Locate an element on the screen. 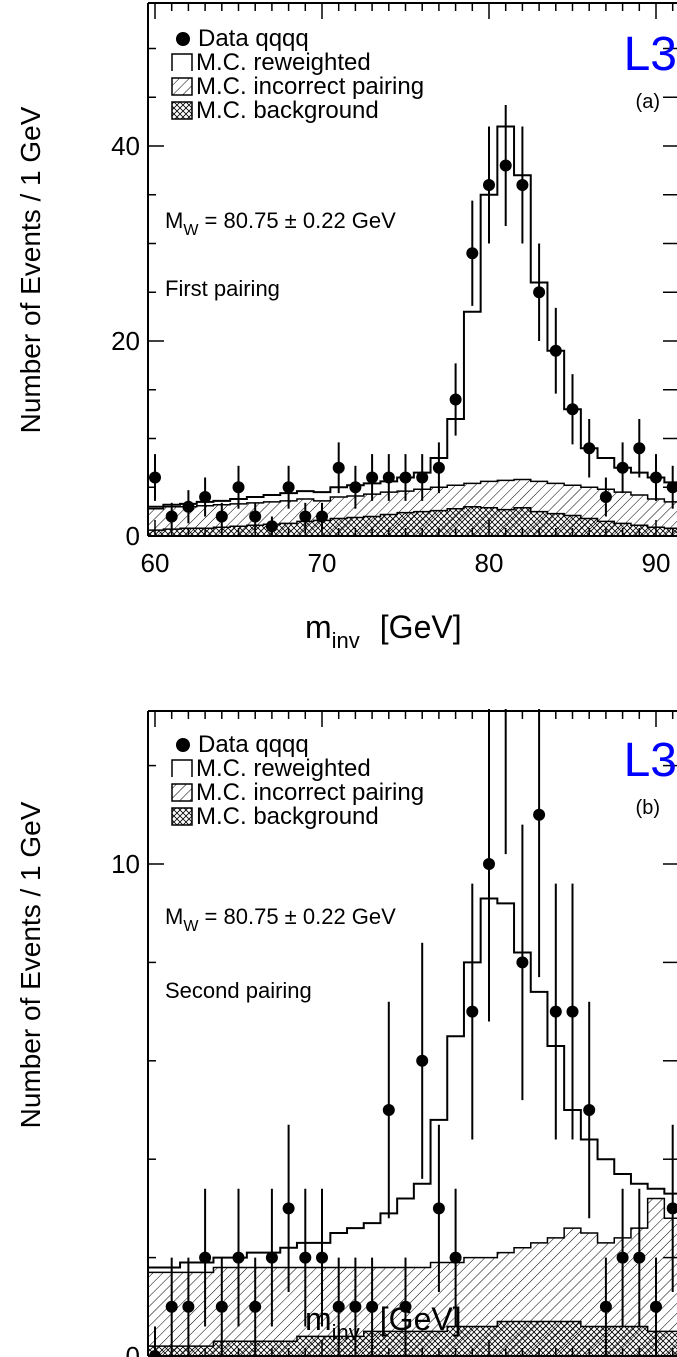  panel-label: (b) is located at coordinates (648, 808).